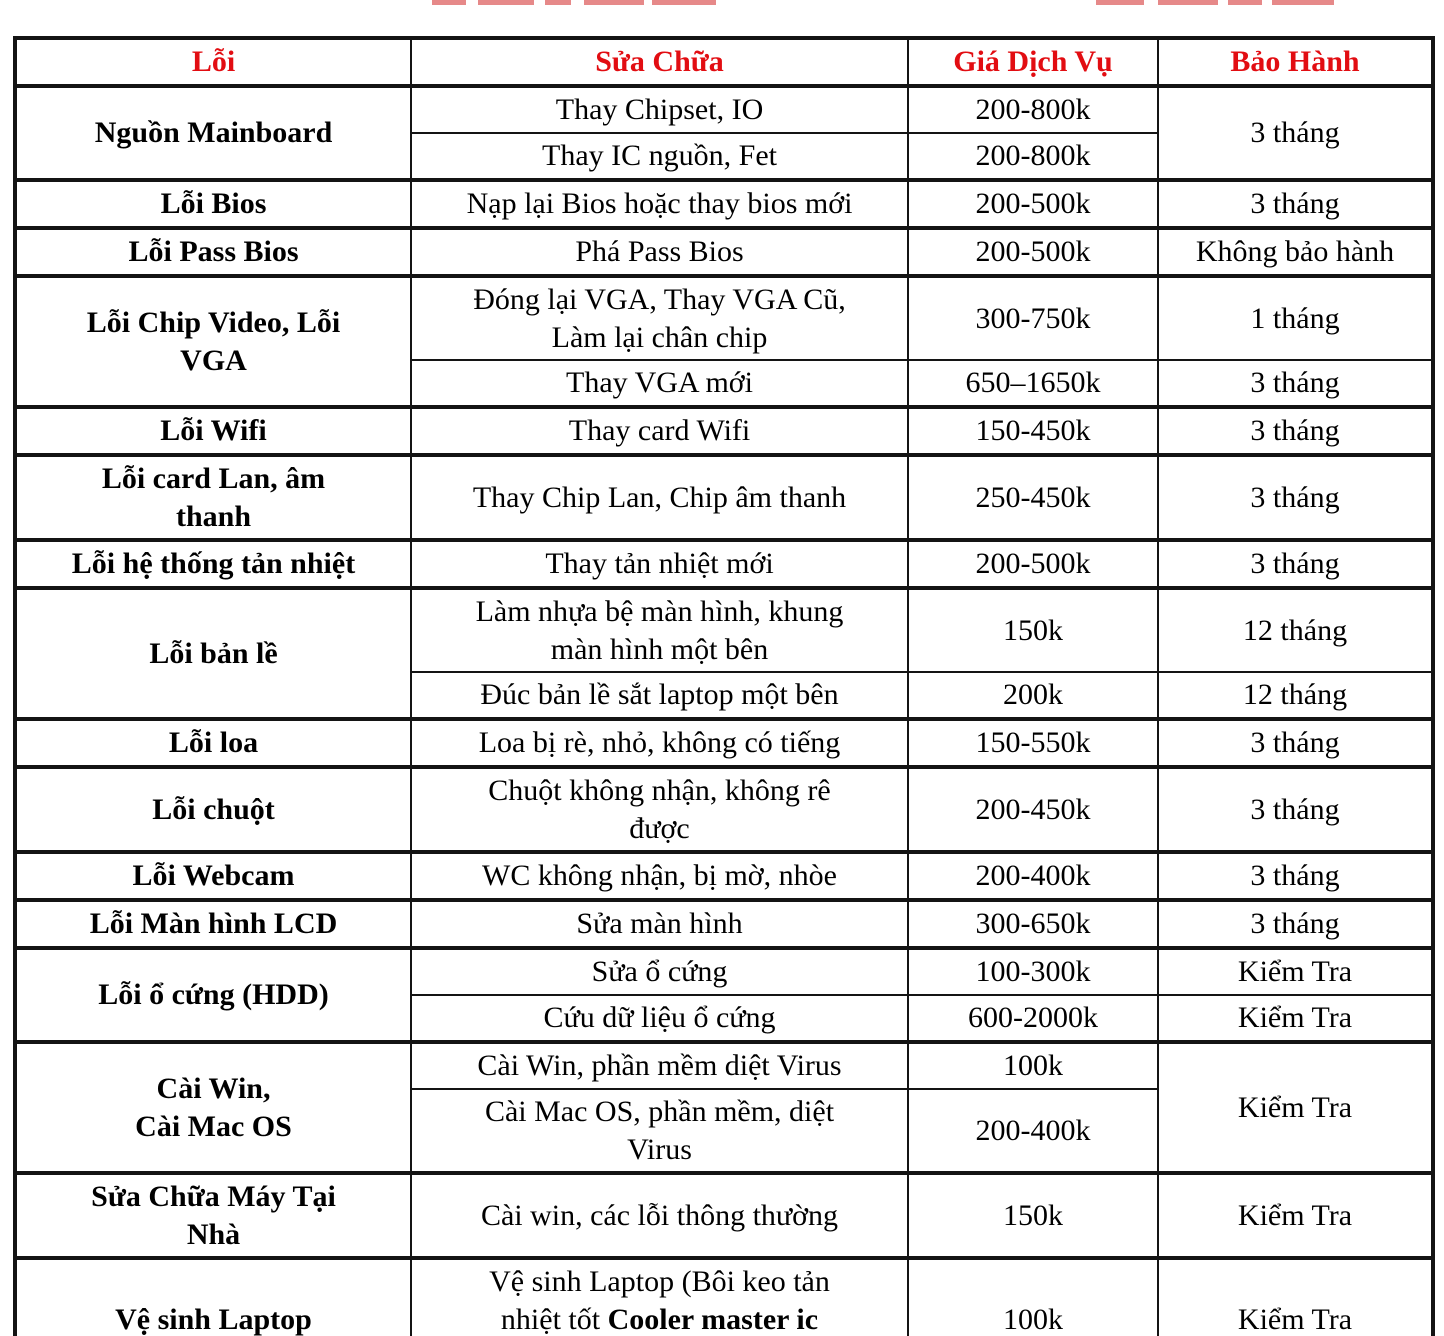 This screenshot has width=1444, height=1336. I want to click on repair-text: Vệ sinh Laptop (Bôi keo tản nhiệt tốt, so click(659, 1300).